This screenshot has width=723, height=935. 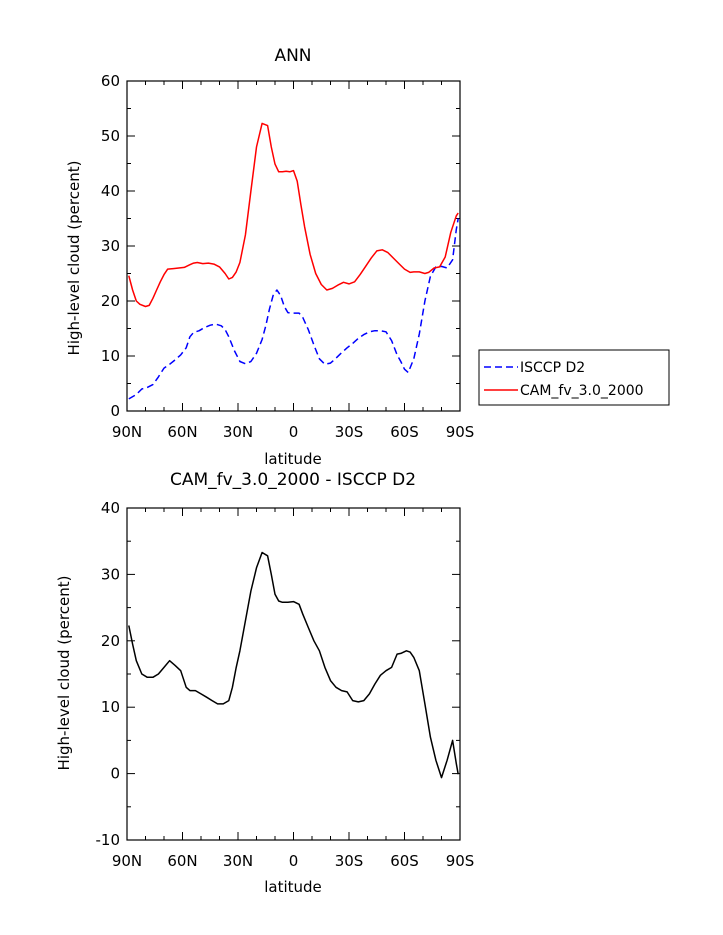 What do you see at coordinates (293, 459) in the screenshot?
I see `top-x-axis-title: latitude` at bounding box center [293, 459].